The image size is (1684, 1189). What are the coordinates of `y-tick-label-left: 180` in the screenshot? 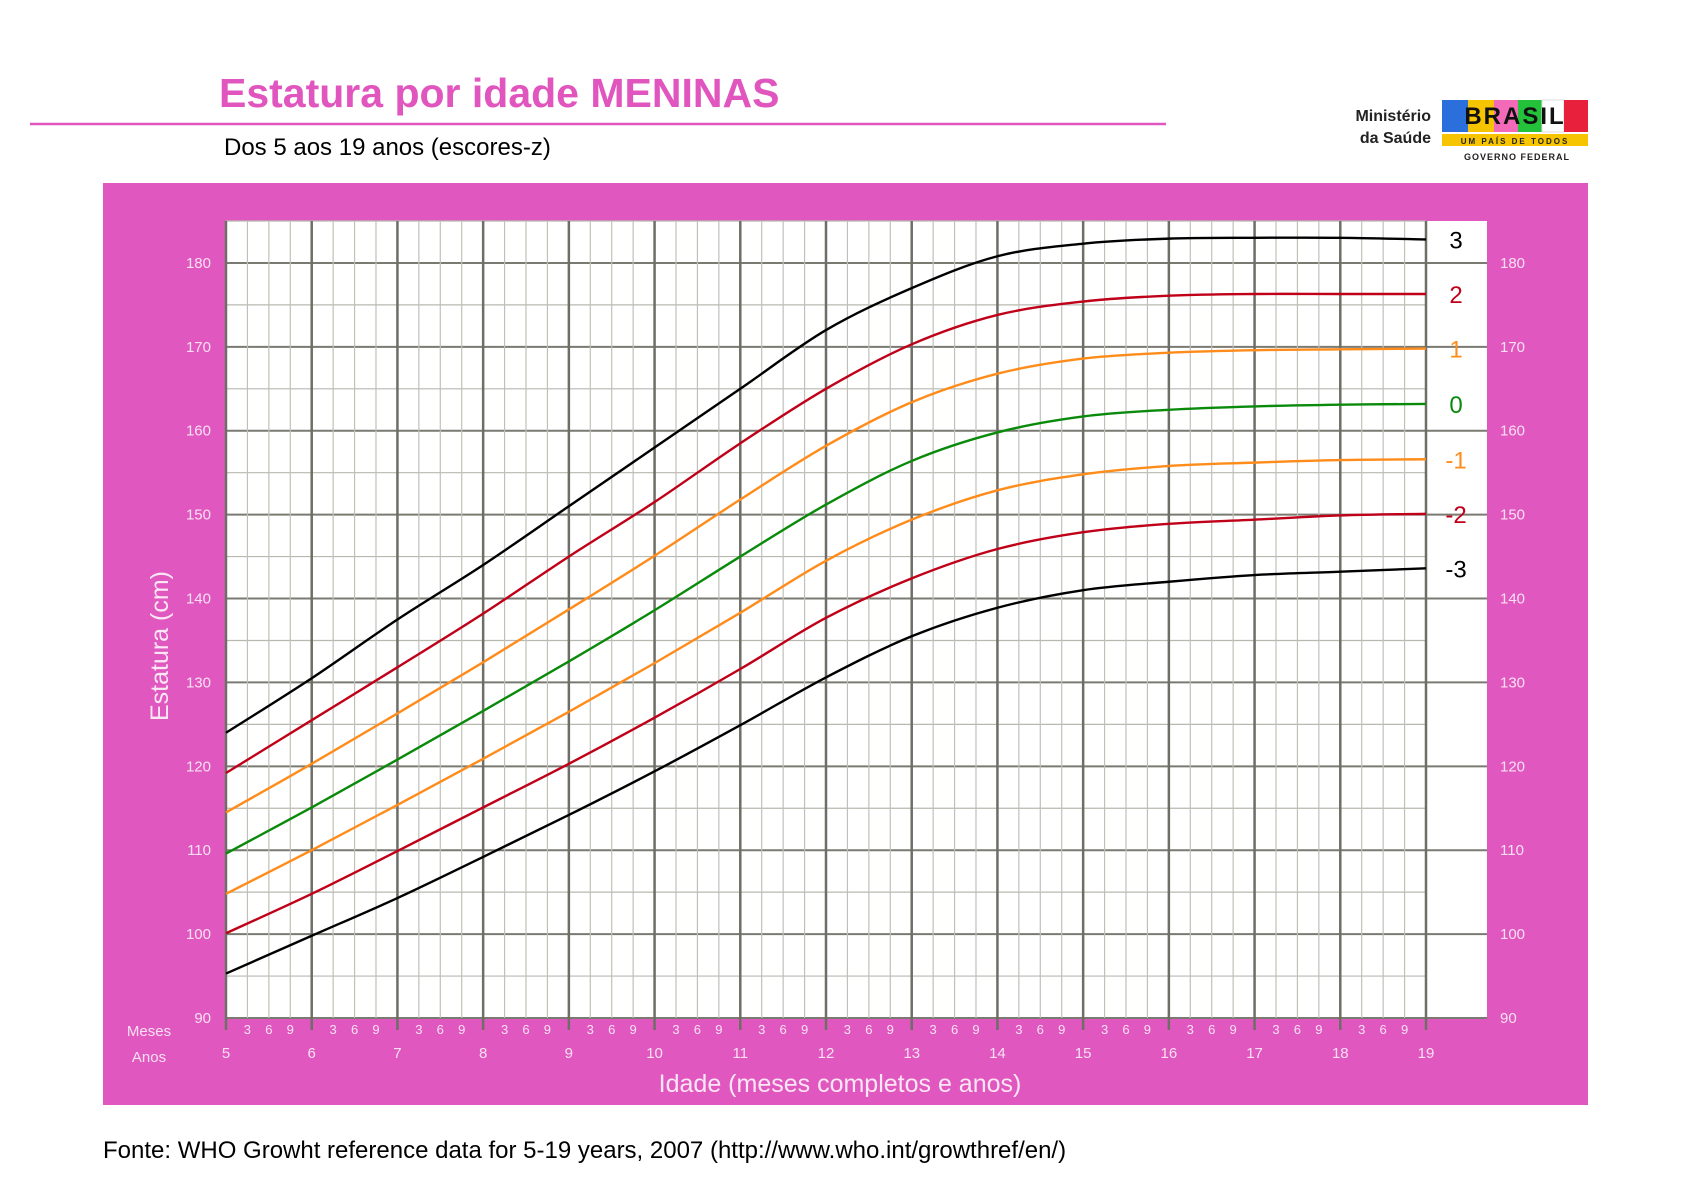 It's located at (198, 263).